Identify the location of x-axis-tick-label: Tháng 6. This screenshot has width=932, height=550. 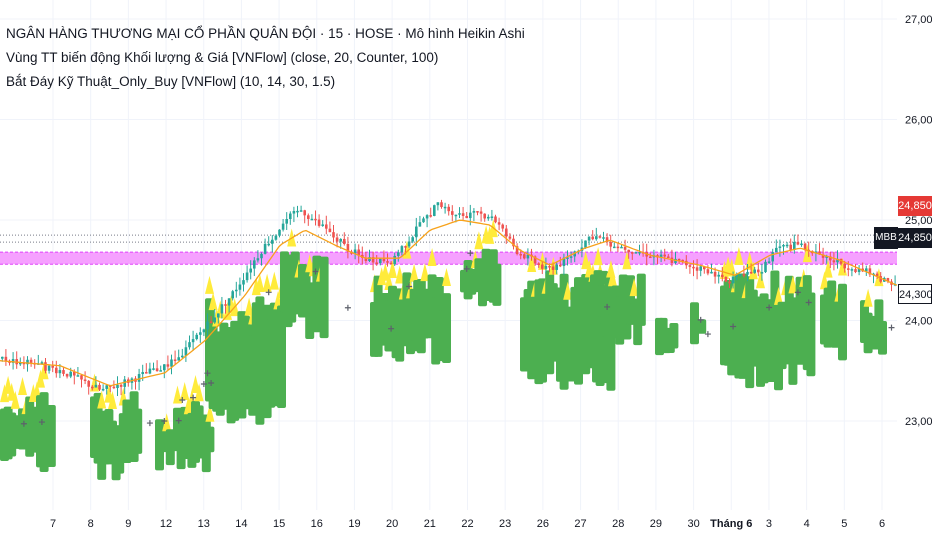
(731, 524).